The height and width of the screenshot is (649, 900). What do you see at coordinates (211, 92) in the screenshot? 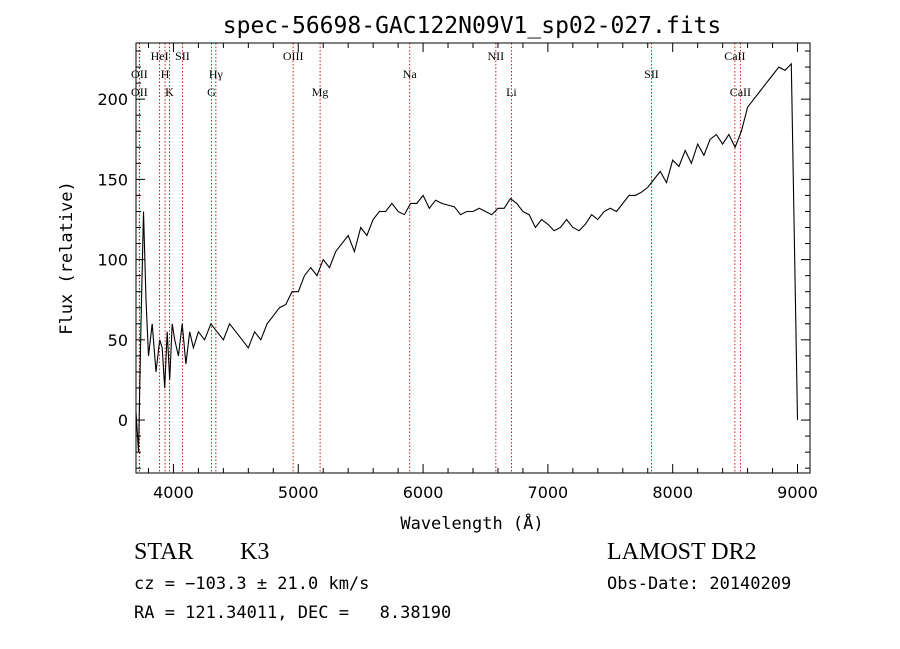
I see `spectral-line-label: G` at bounding box center [211, 92].